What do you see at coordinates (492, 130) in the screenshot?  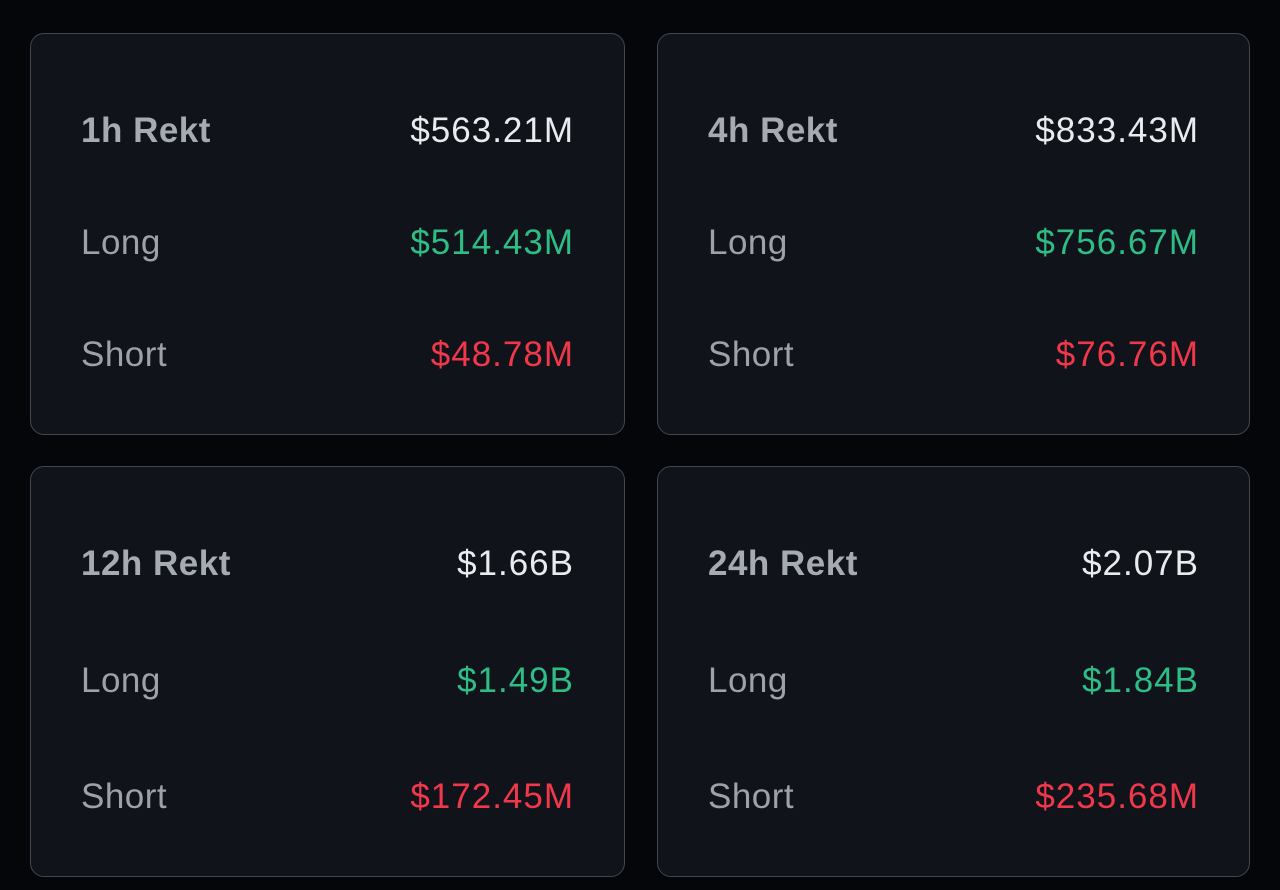 I see `total-value: $563.21M` at bounding box center [492, 130].